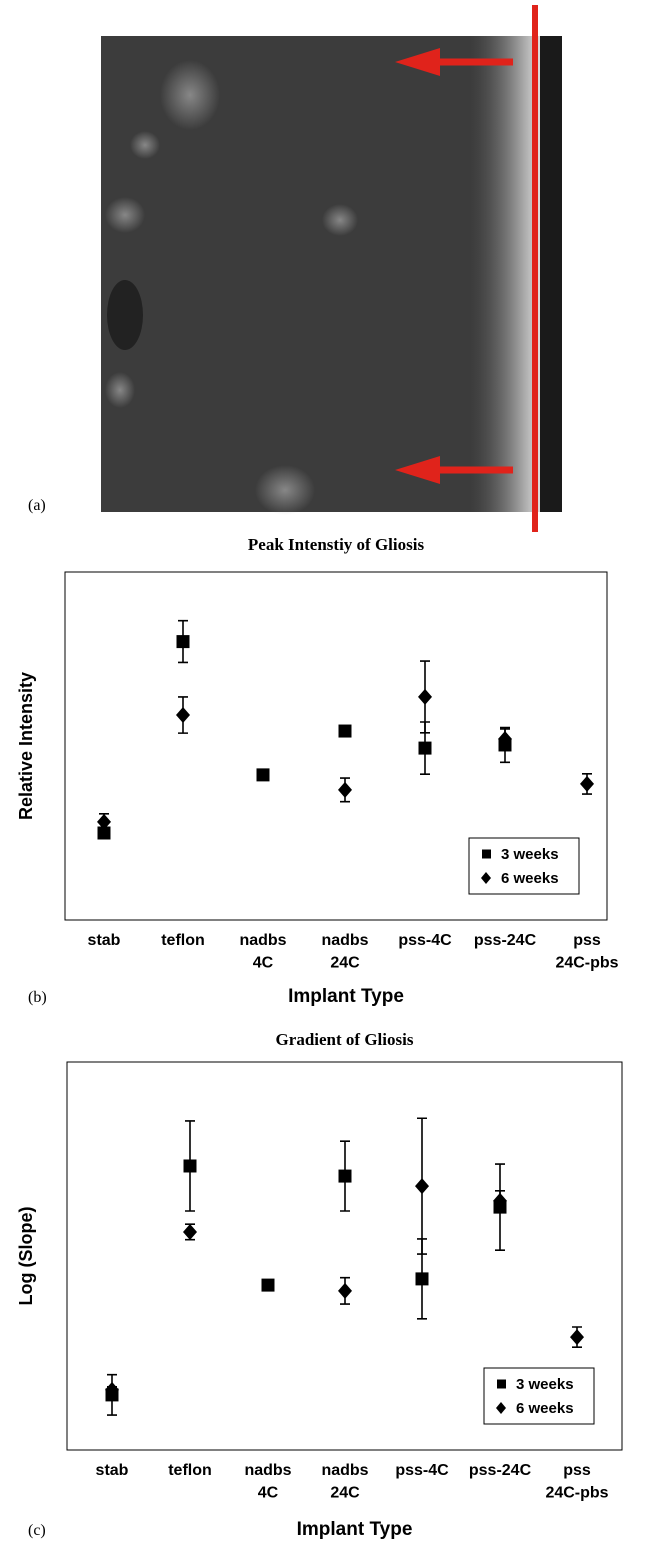 The height and width of the screenshot is (1542, 645). I want to click on panel-label: (b), so click(37, 997).